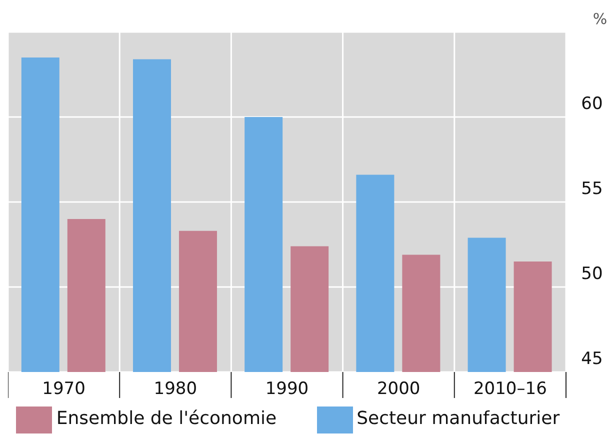 The height and width of the screenshot is (447, 610). What do you see at coordinates (592, 359) in the screenshot?
I see `y-tick-label: 45` at bounding box center [592, 359].